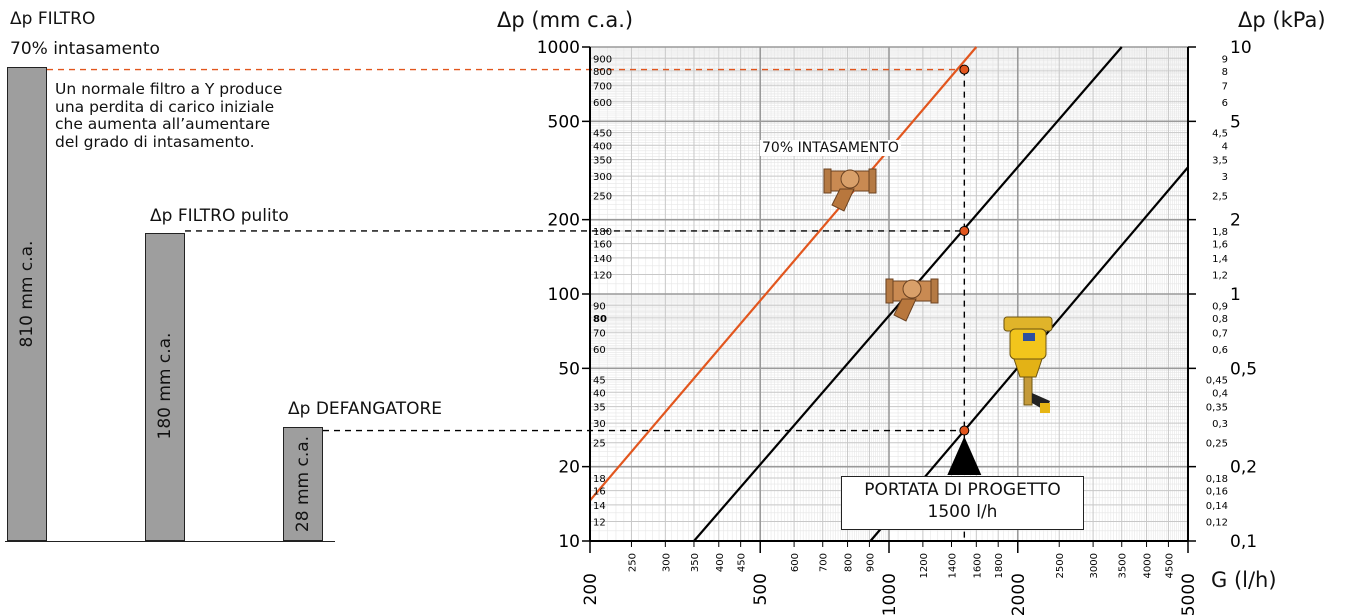 This screenshot has width=1350, height=616. I want to click on y-minor-tick-label: 25, so click(599, 444).